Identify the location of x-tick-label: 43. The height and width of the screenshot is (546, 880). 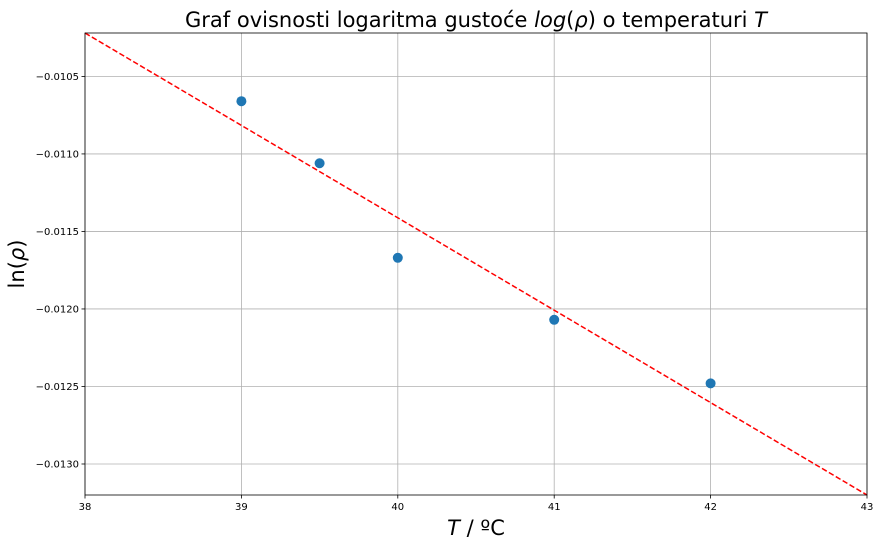
(867, 507).